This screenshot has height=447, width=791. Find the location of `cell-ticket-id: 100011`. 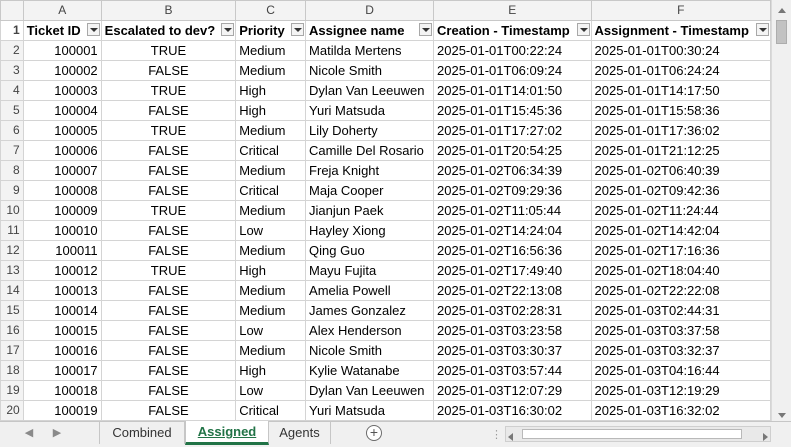

cell-ticket-id: 100011 is located at coordinates (62, 250).